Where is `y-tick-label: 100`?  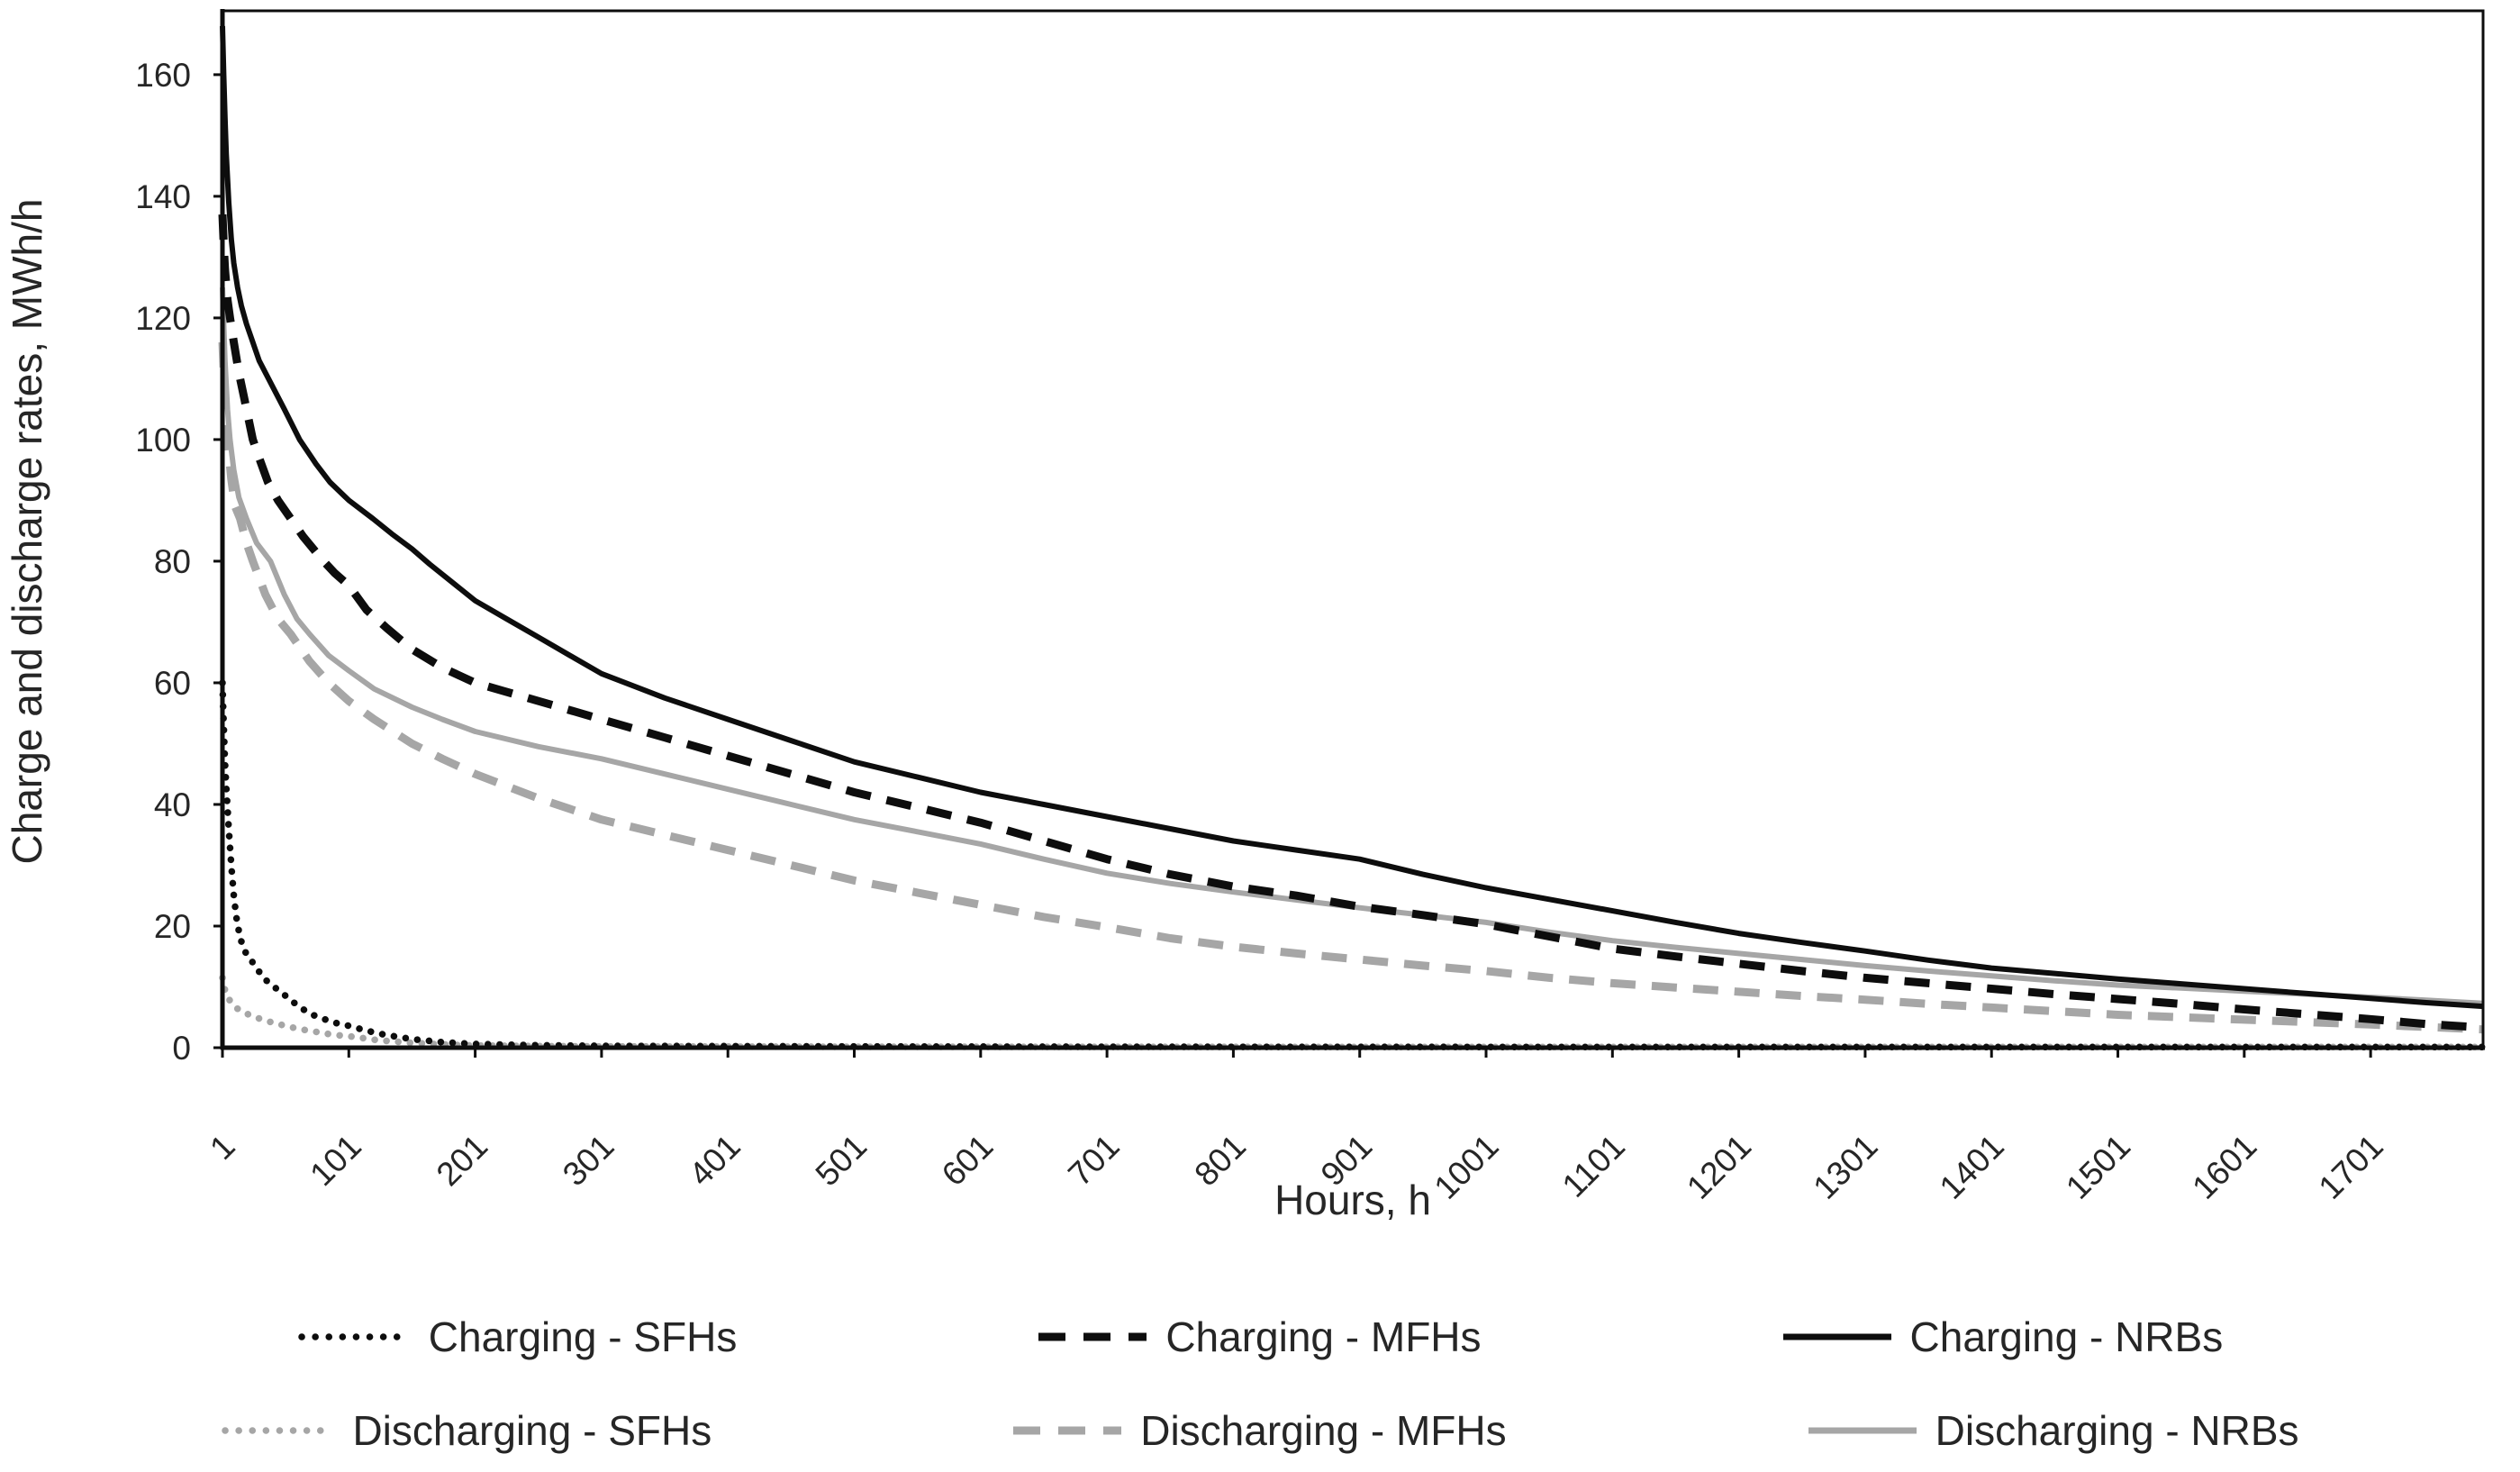 y-tick-label: 100 is located at coordinates (163, 440).